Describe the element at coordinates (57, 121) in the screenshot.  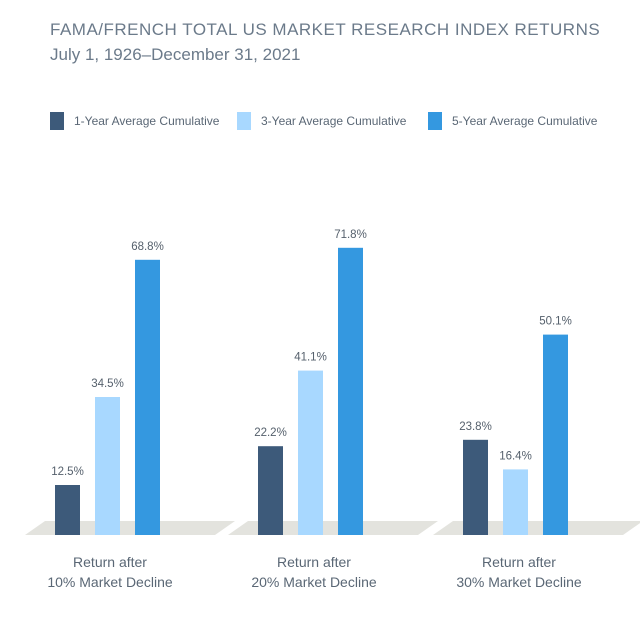
I see `legend-swatch-1-year` at that location.